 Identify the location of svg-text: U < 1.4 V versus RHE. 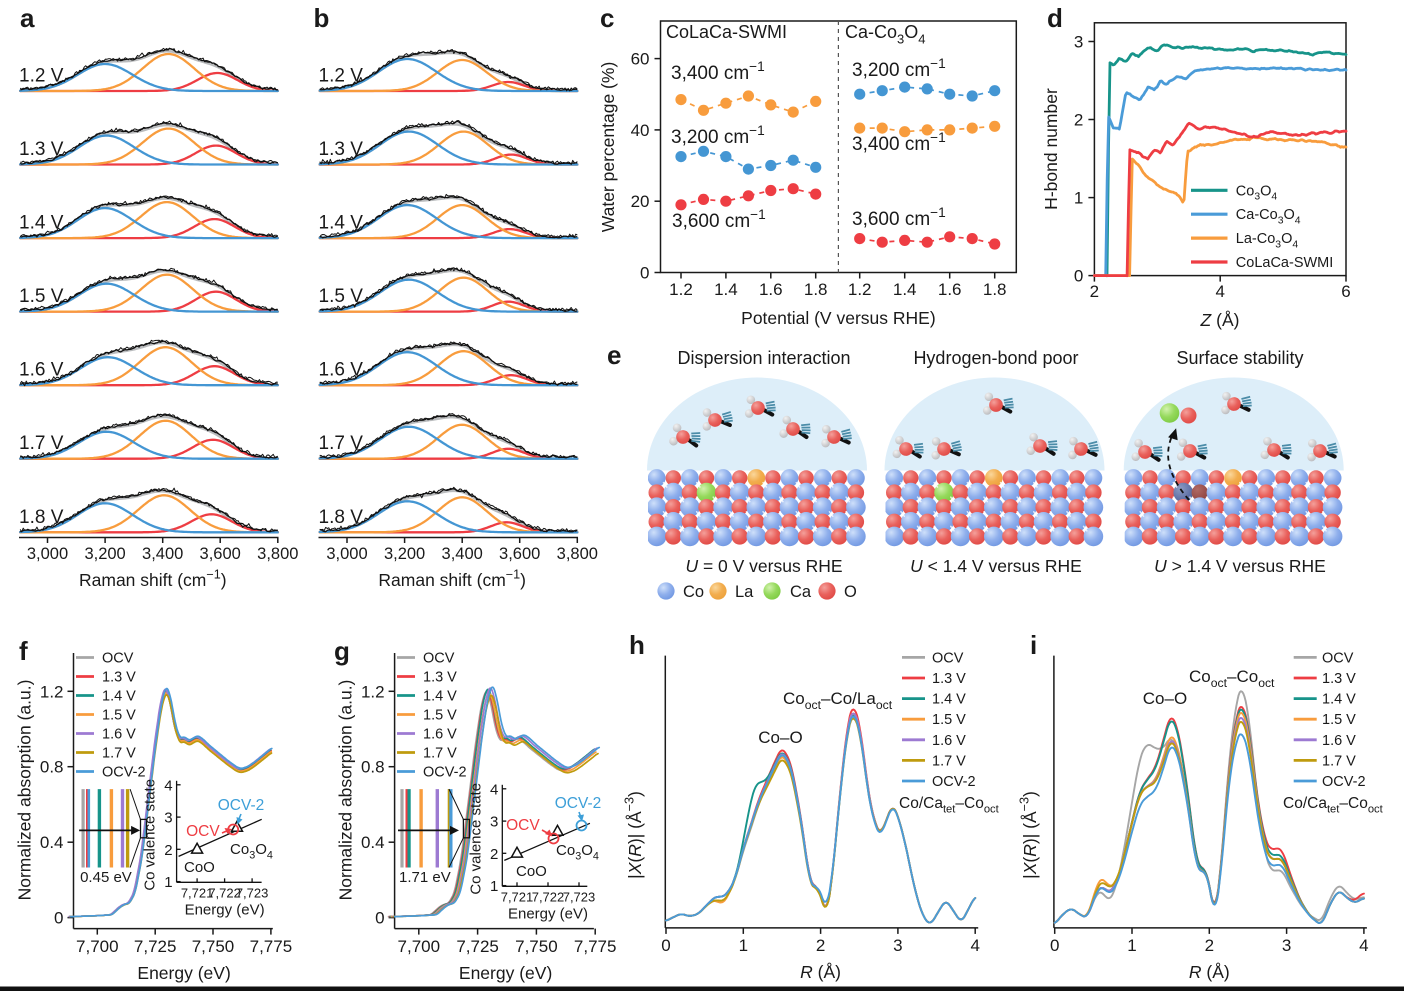
(996, 566).